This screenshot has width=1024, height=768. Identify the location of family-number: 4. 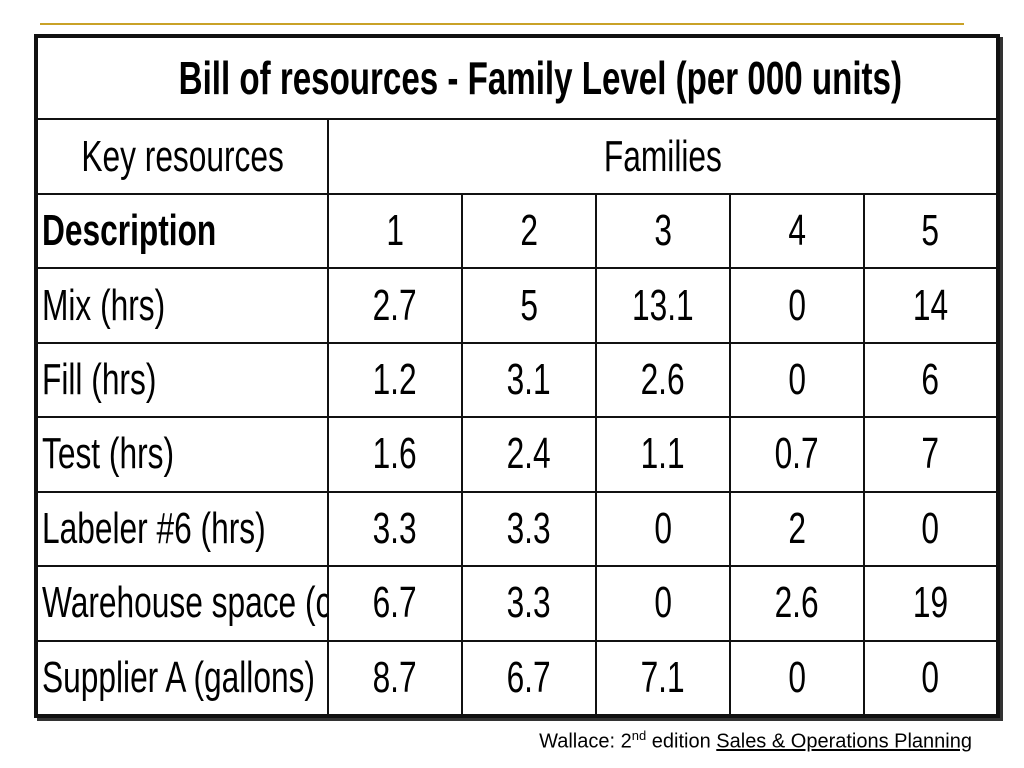
(797, 231).